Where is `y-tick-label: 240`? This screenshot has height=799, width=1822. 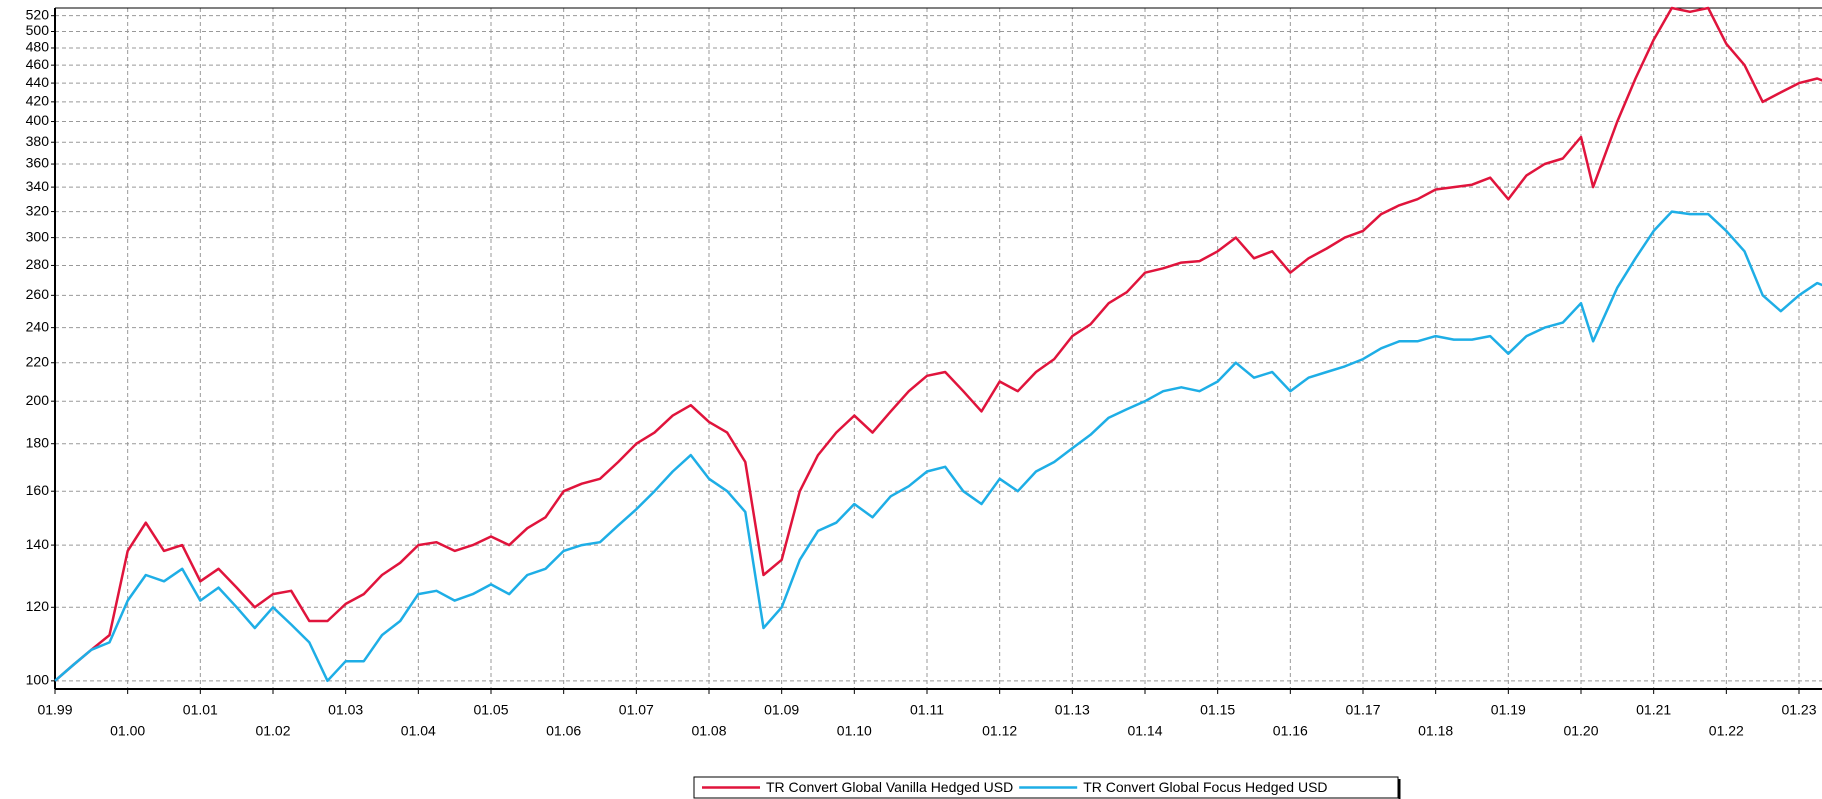 y-tick-label: 240 is located at coordinates (38, 326).